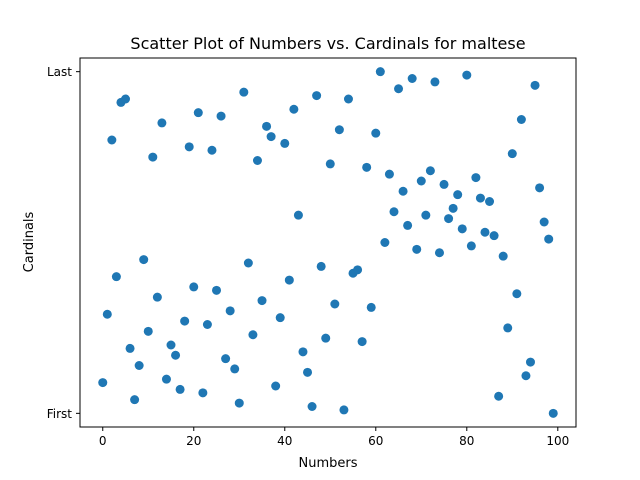 The width and height of the screenshot is (640, 480). I want to click on y-axis-ticks: First Last, so click(63, 243).